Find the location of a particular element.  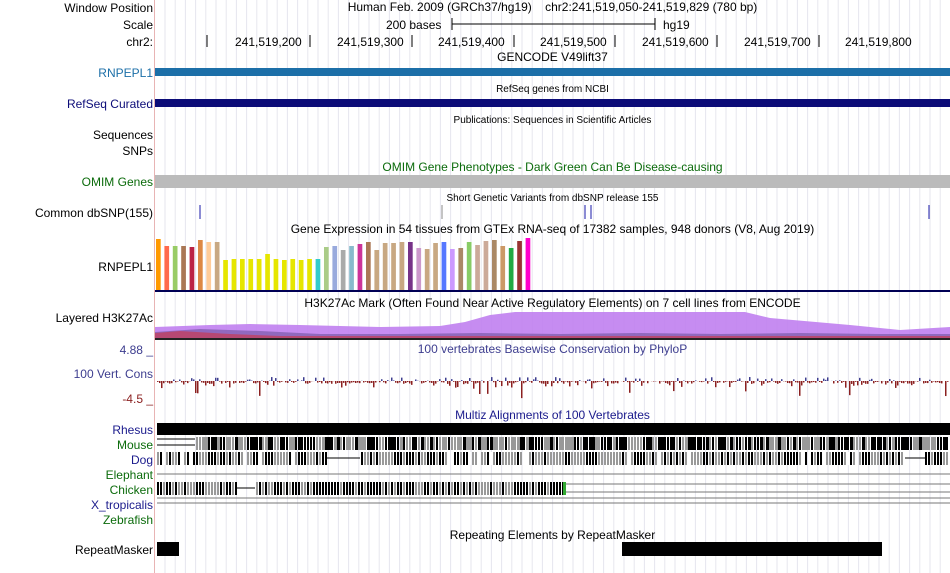

dbsnp-track-label: Common dbSNP(155) is located at coordinates (93, 213).